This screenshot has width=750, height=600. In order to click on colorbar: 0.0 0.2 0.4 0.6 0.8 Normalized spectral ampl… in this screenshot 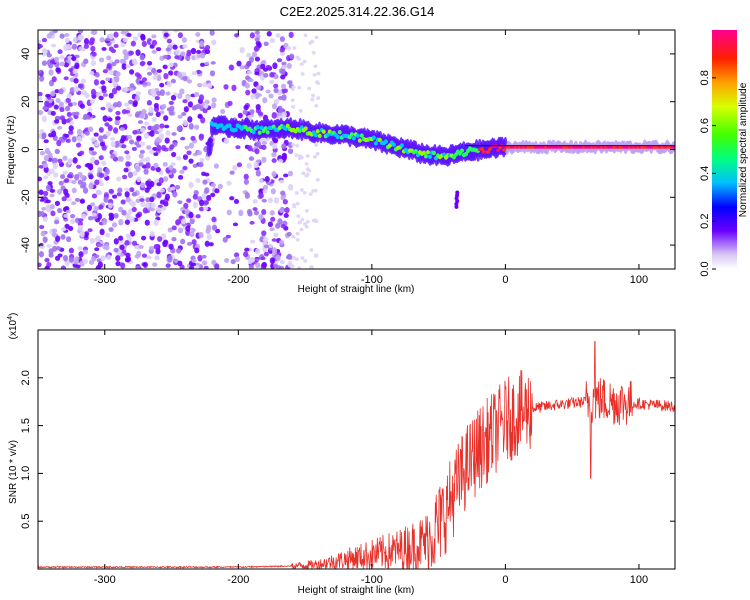, I will do `click(724, 153)`.